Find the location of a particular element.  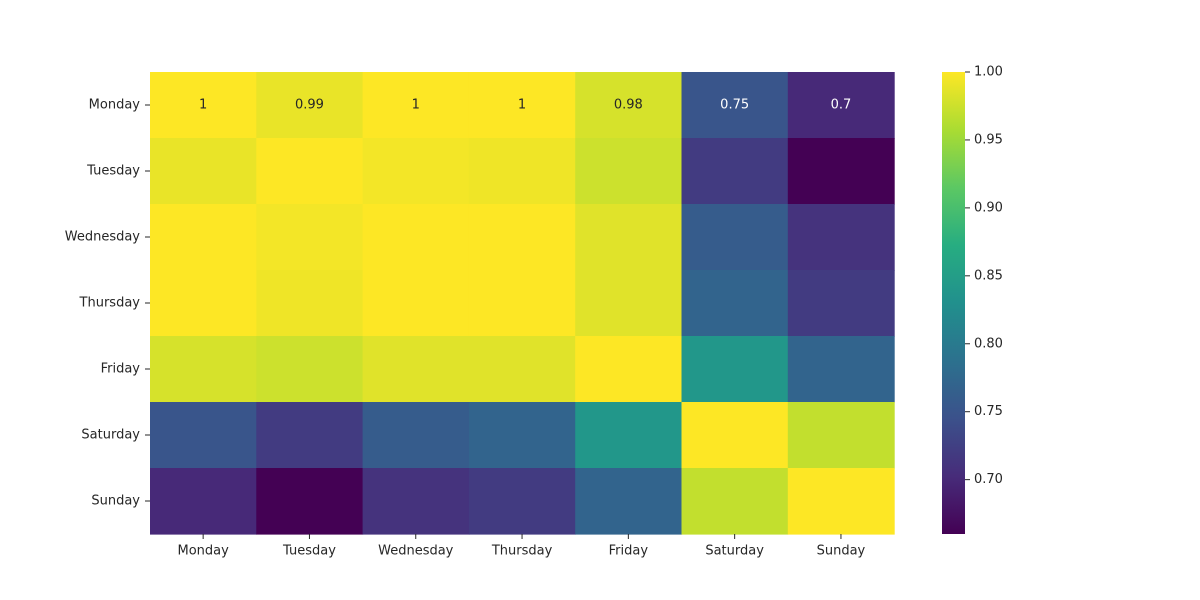

x-tick-label: Monday is located at coordinates (203, 551).